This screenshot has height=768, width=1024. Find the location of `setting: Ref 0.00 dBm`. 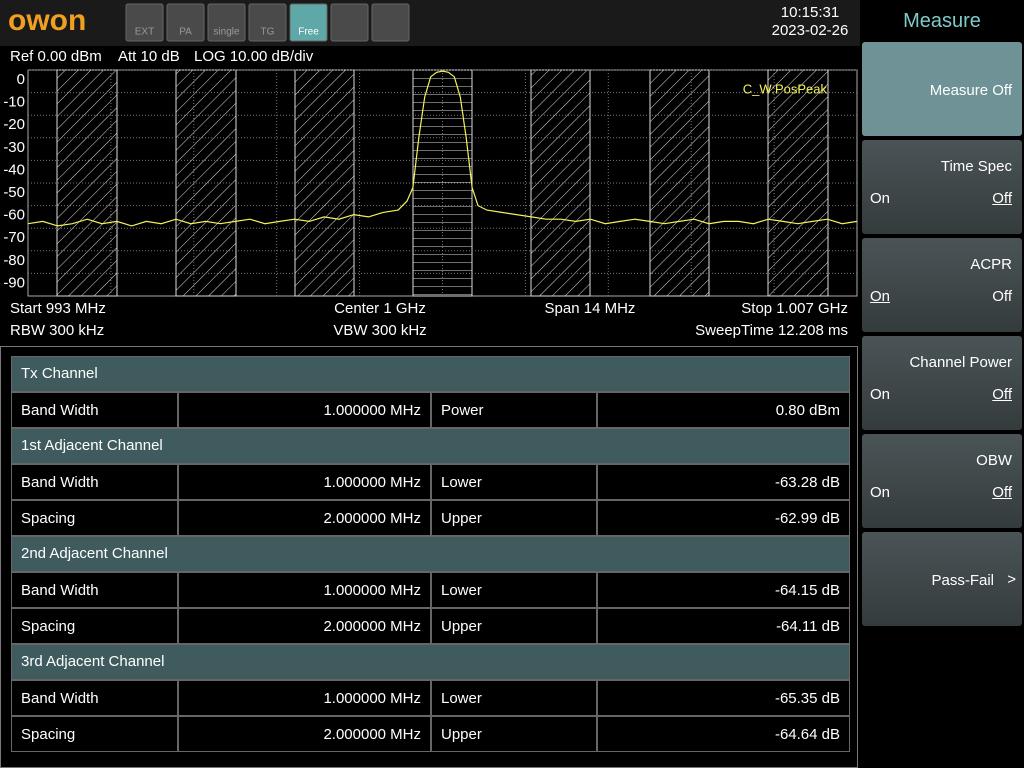

setting: Ref 0.00 dBm is located at coordinates (56, 56).